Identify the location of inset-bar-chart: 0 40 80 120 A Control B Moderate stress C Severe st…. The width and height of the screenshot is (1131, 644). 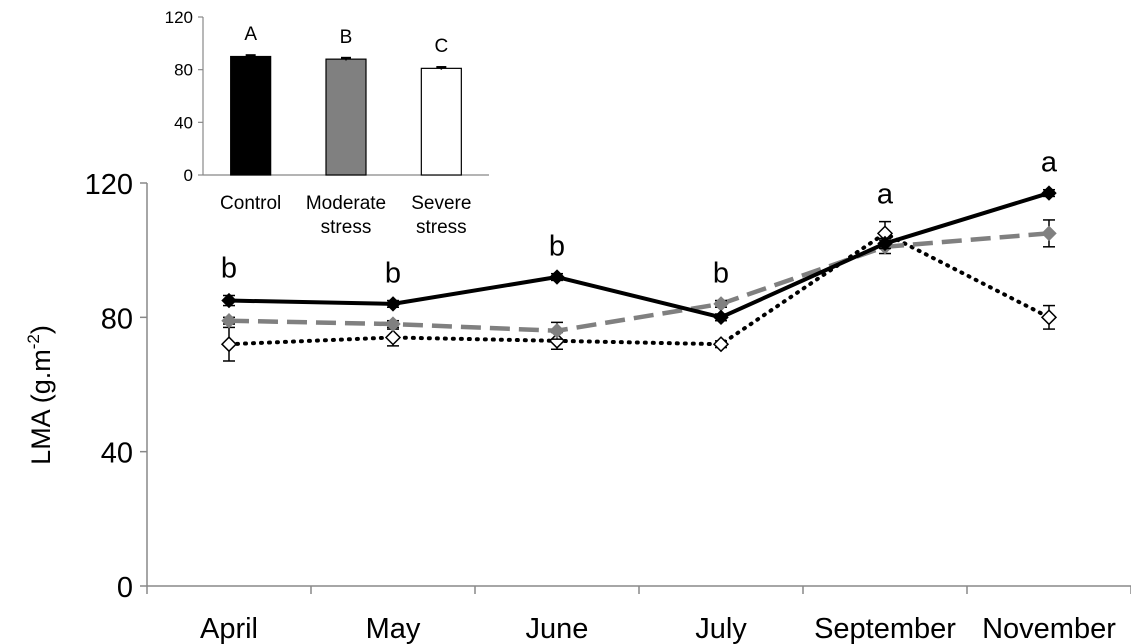
(327, 123).